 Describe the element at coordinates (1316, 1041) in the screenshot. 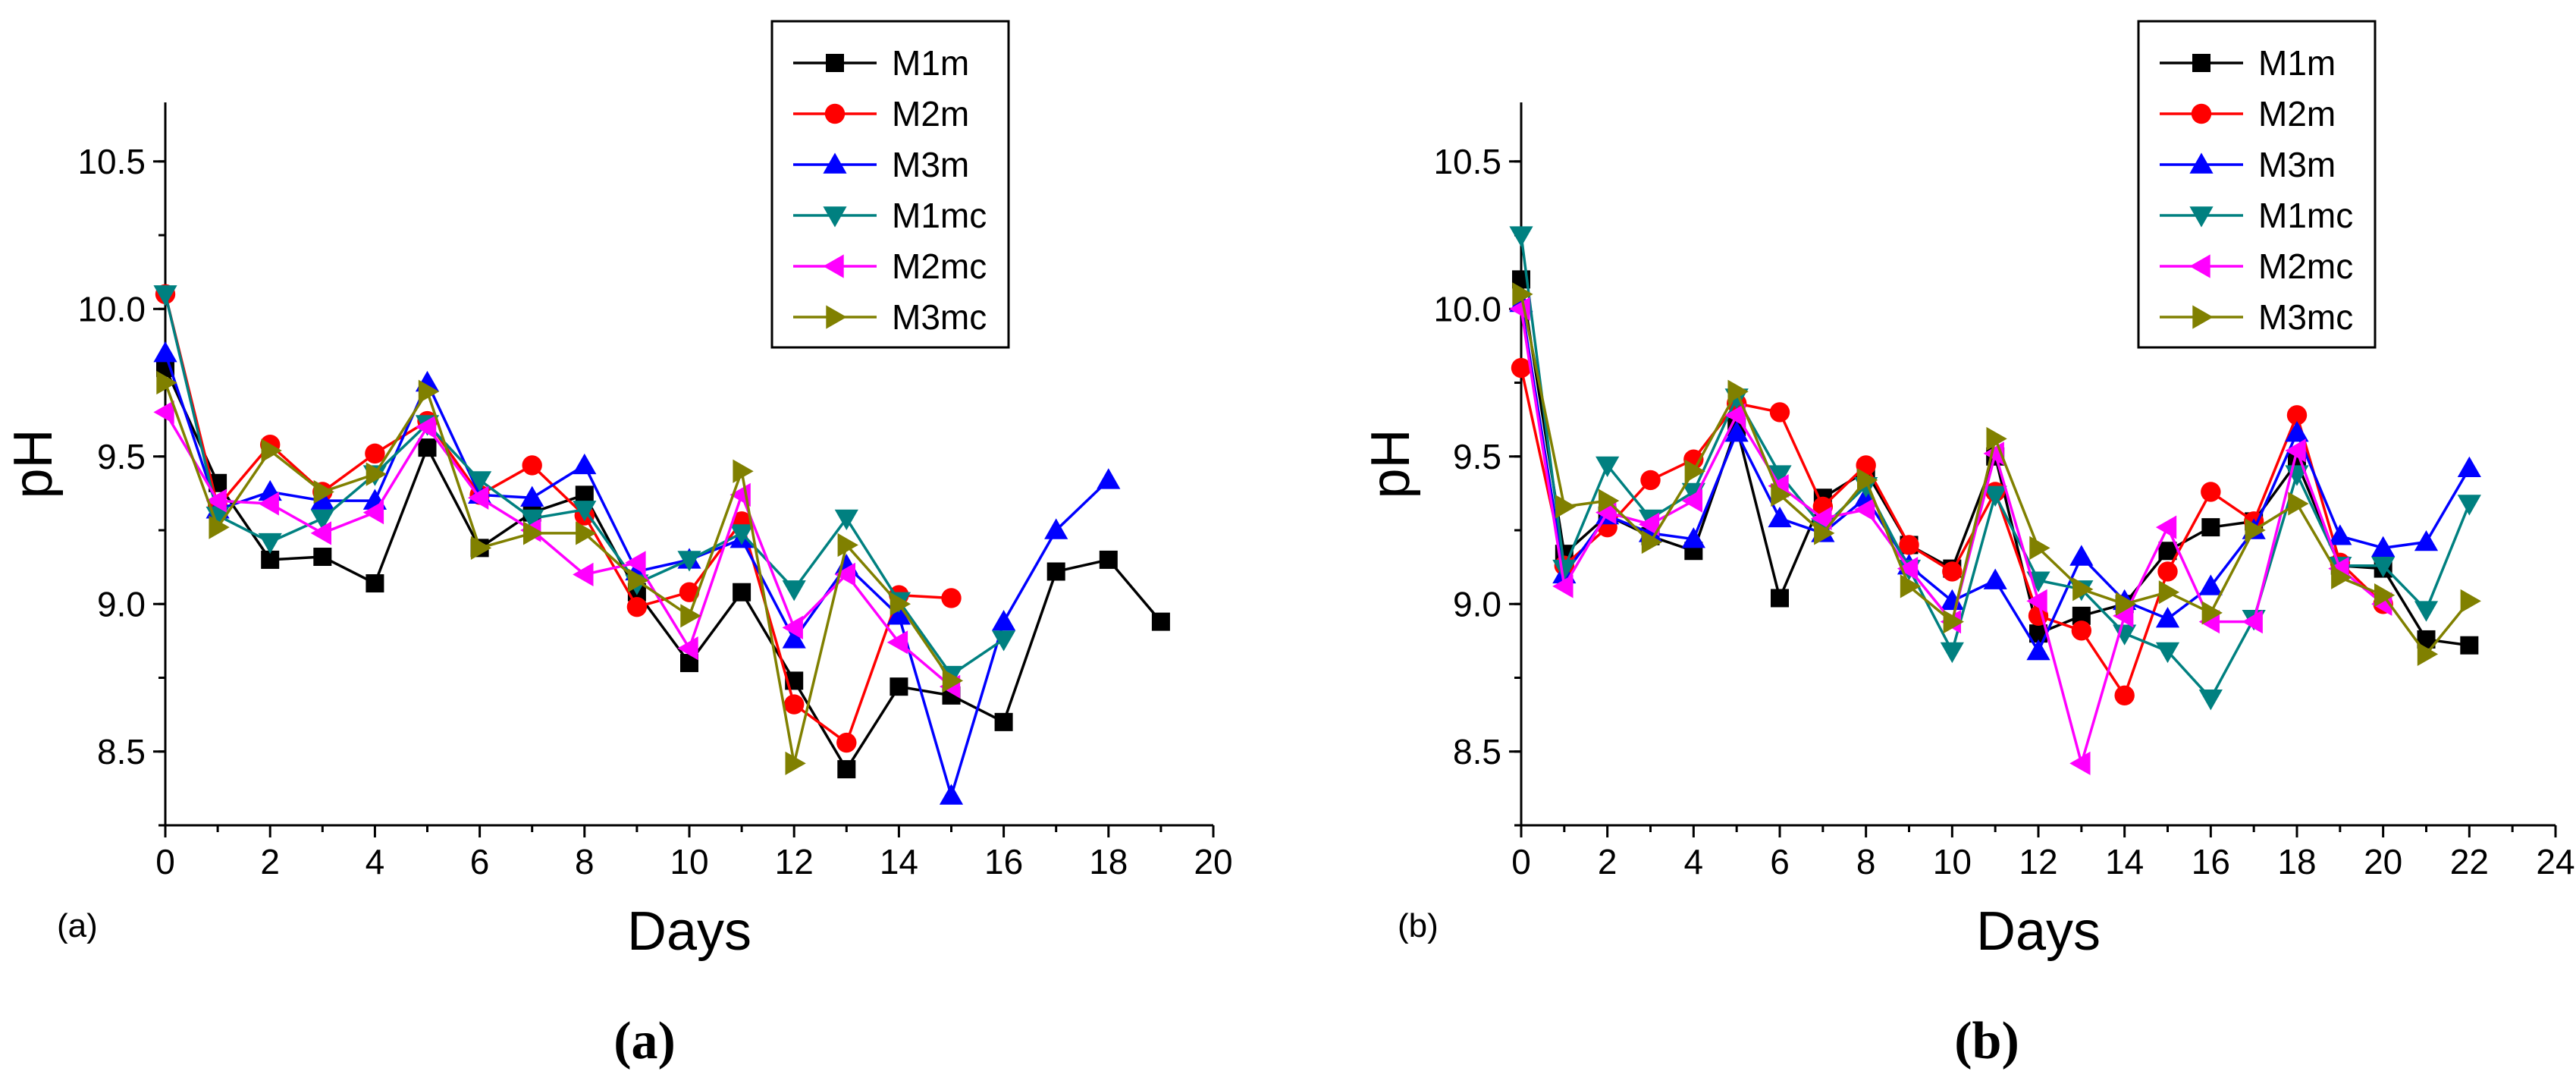

I see `figure-captions: (a) (b)` at that location.